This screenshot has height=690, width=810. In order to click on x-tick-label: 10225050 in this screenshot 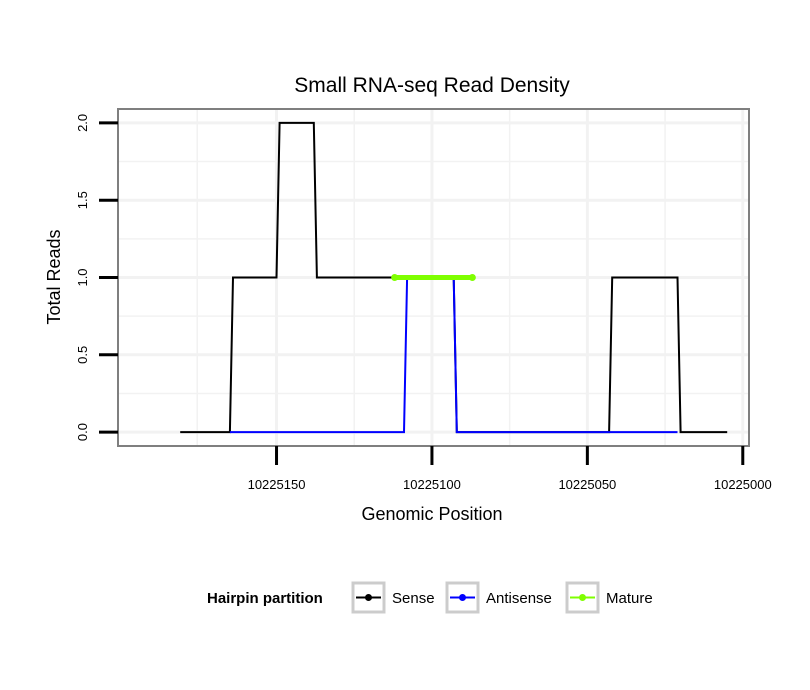, I will do `click(587, 484)`.